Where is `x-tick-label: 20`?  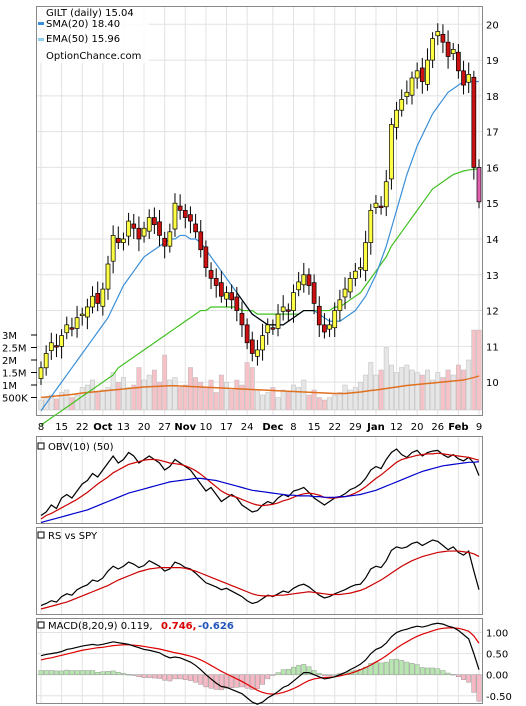 x-tick-label: 20 is located at coordinates (144, 427).